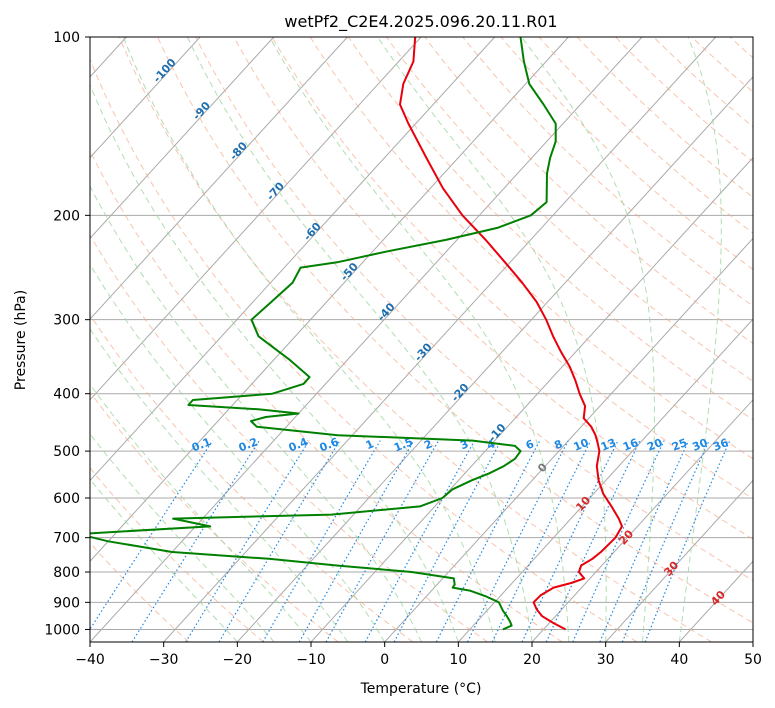  Describe the element at coordinates (62, 630) in the screenshot. I see `y-tick-label: 1000` at that location.